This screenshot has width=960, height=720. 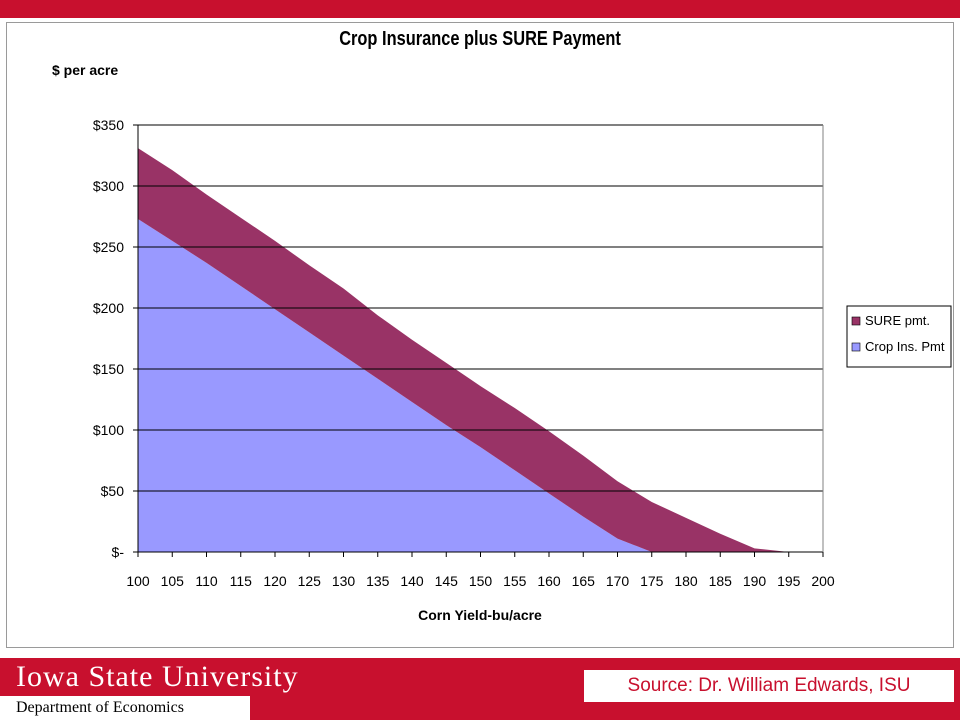 I want to click on y-tick-label: $200, so click(x=108, y=308).